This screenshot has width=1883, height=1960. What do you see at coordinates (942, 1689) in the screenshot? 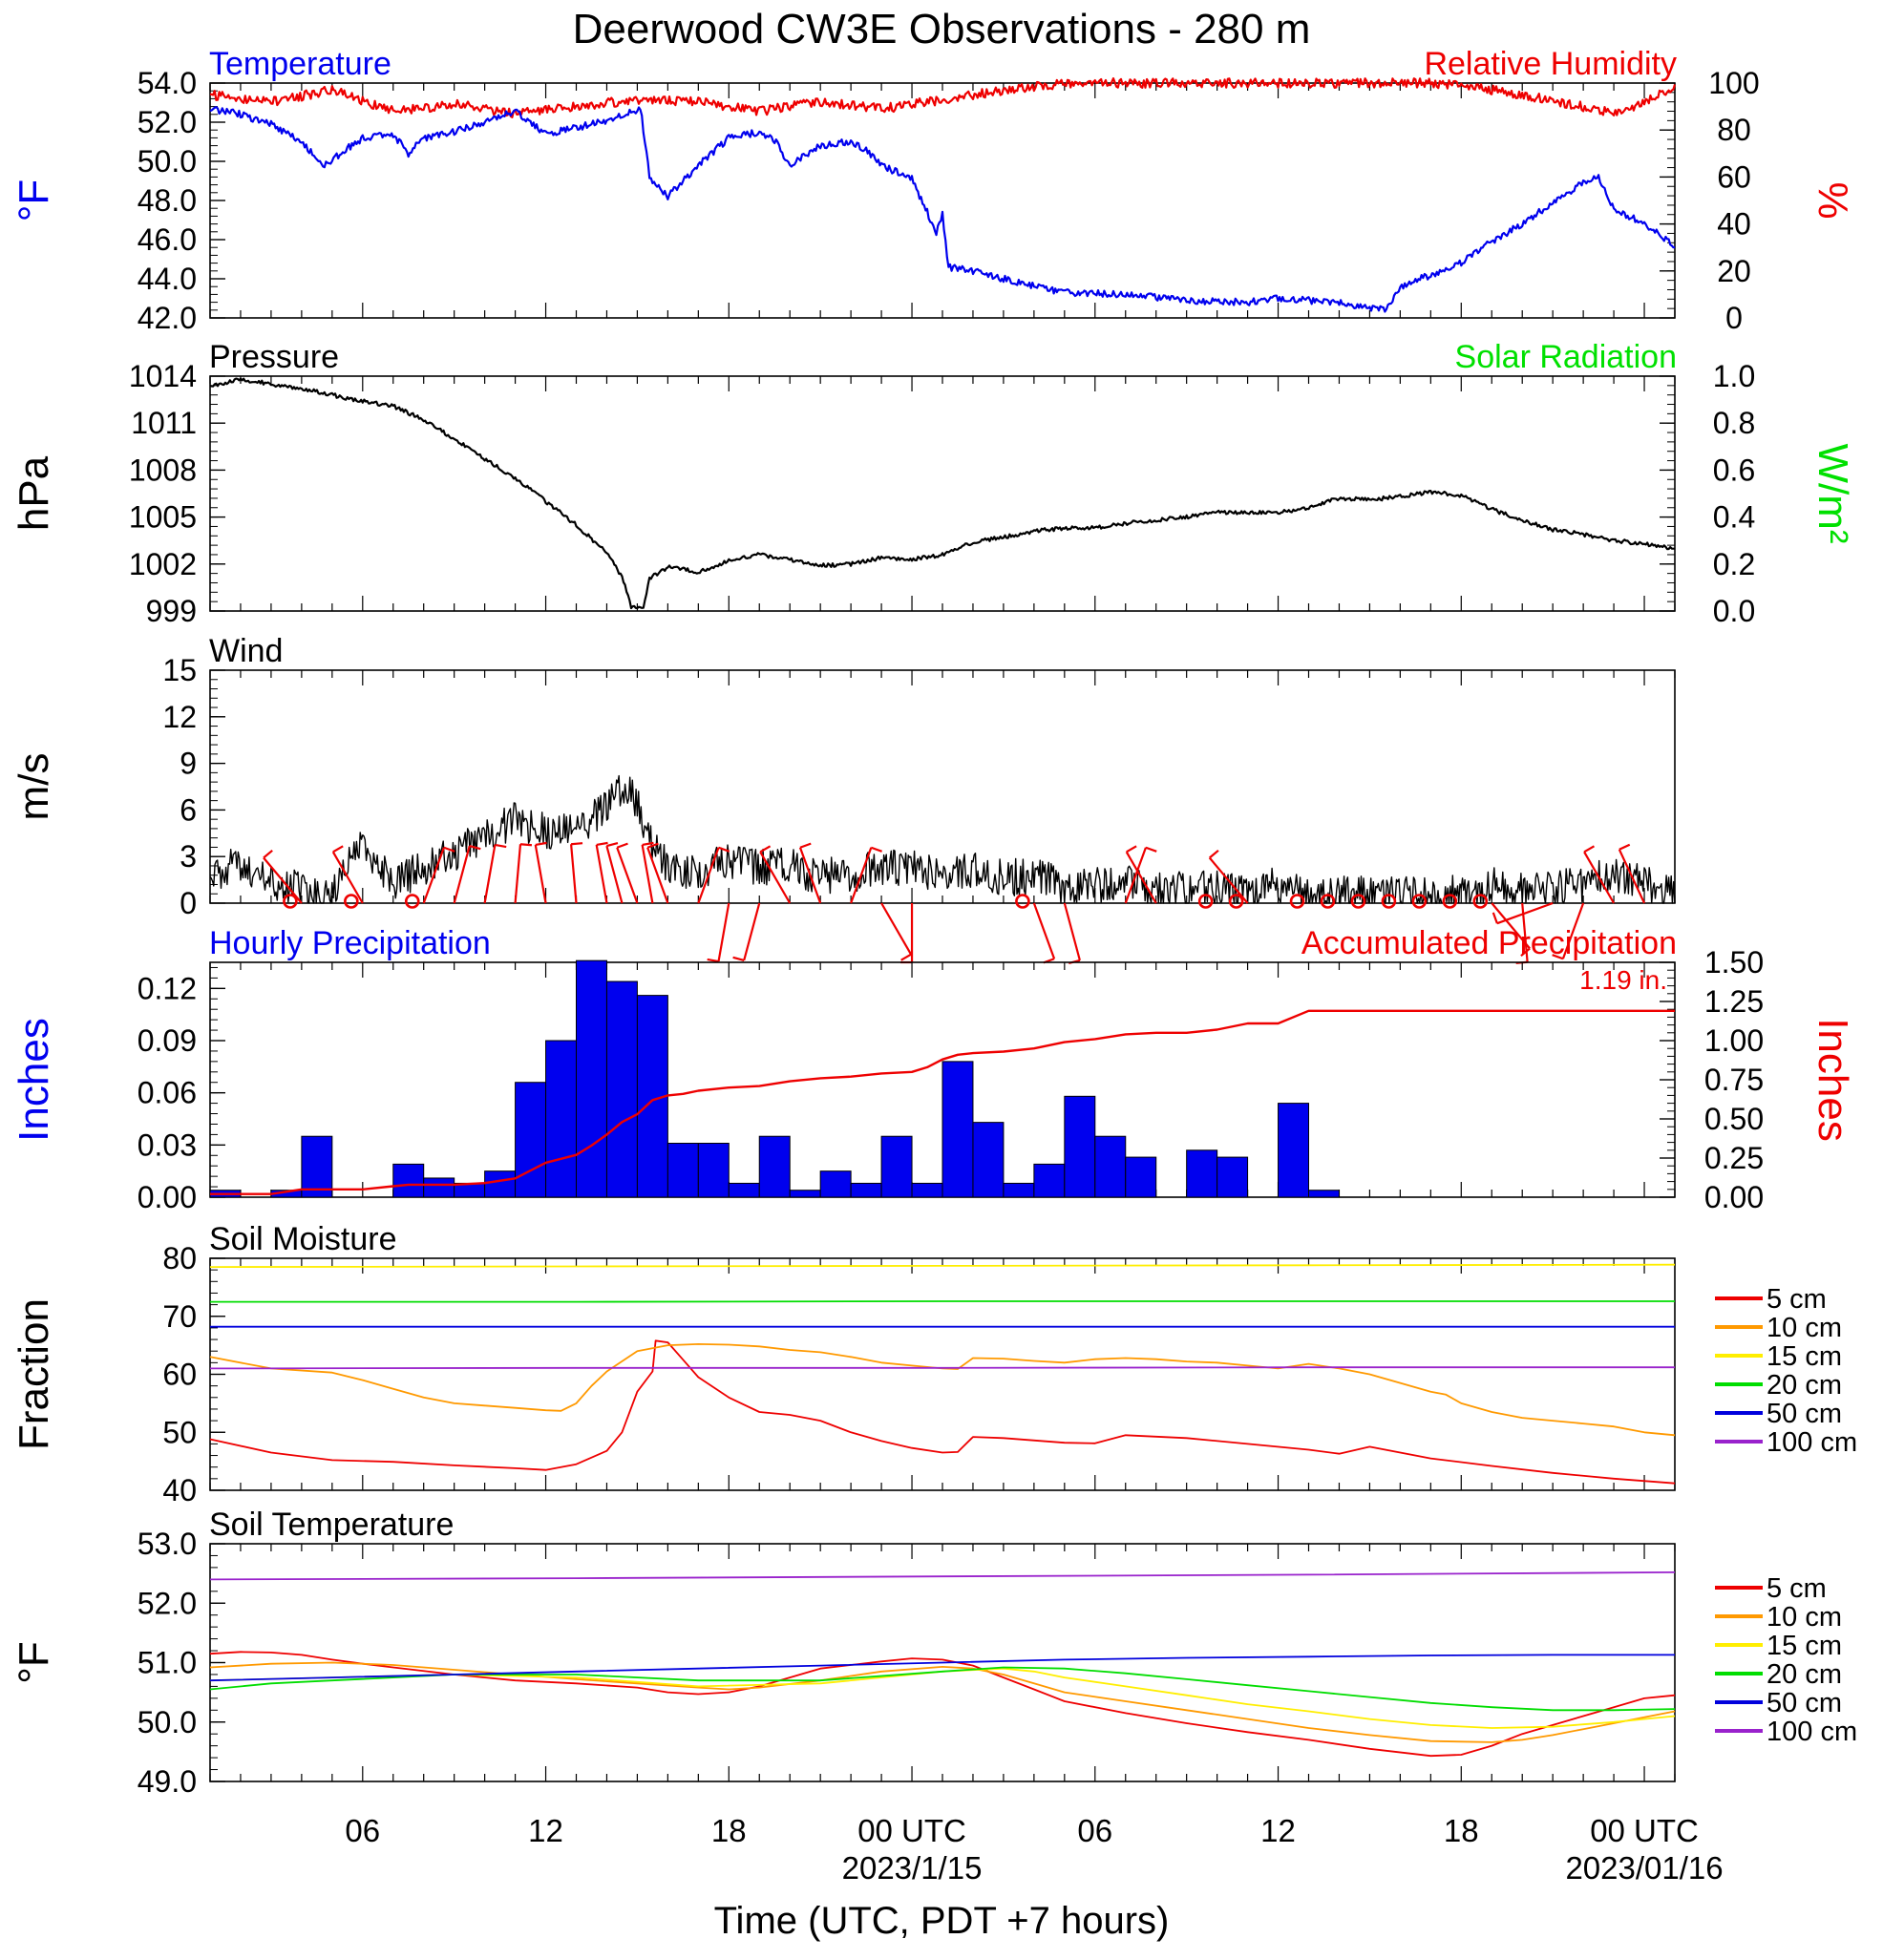
I see `soil-line-d20` at bounding box center [942, 1689].